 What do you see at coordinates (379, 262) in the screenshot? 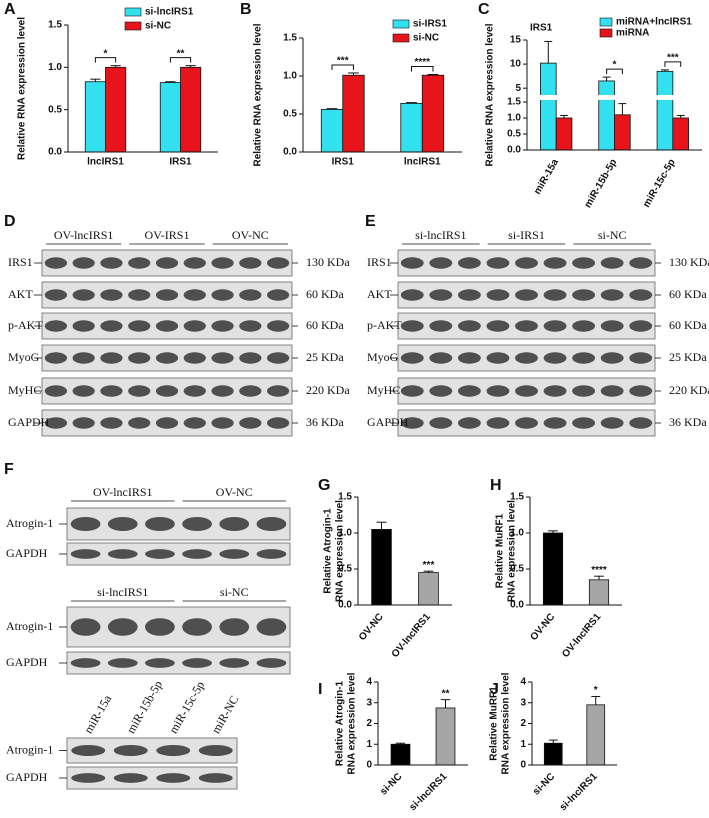
I see `row-label: IRS1` at bounding box center [379, 262].